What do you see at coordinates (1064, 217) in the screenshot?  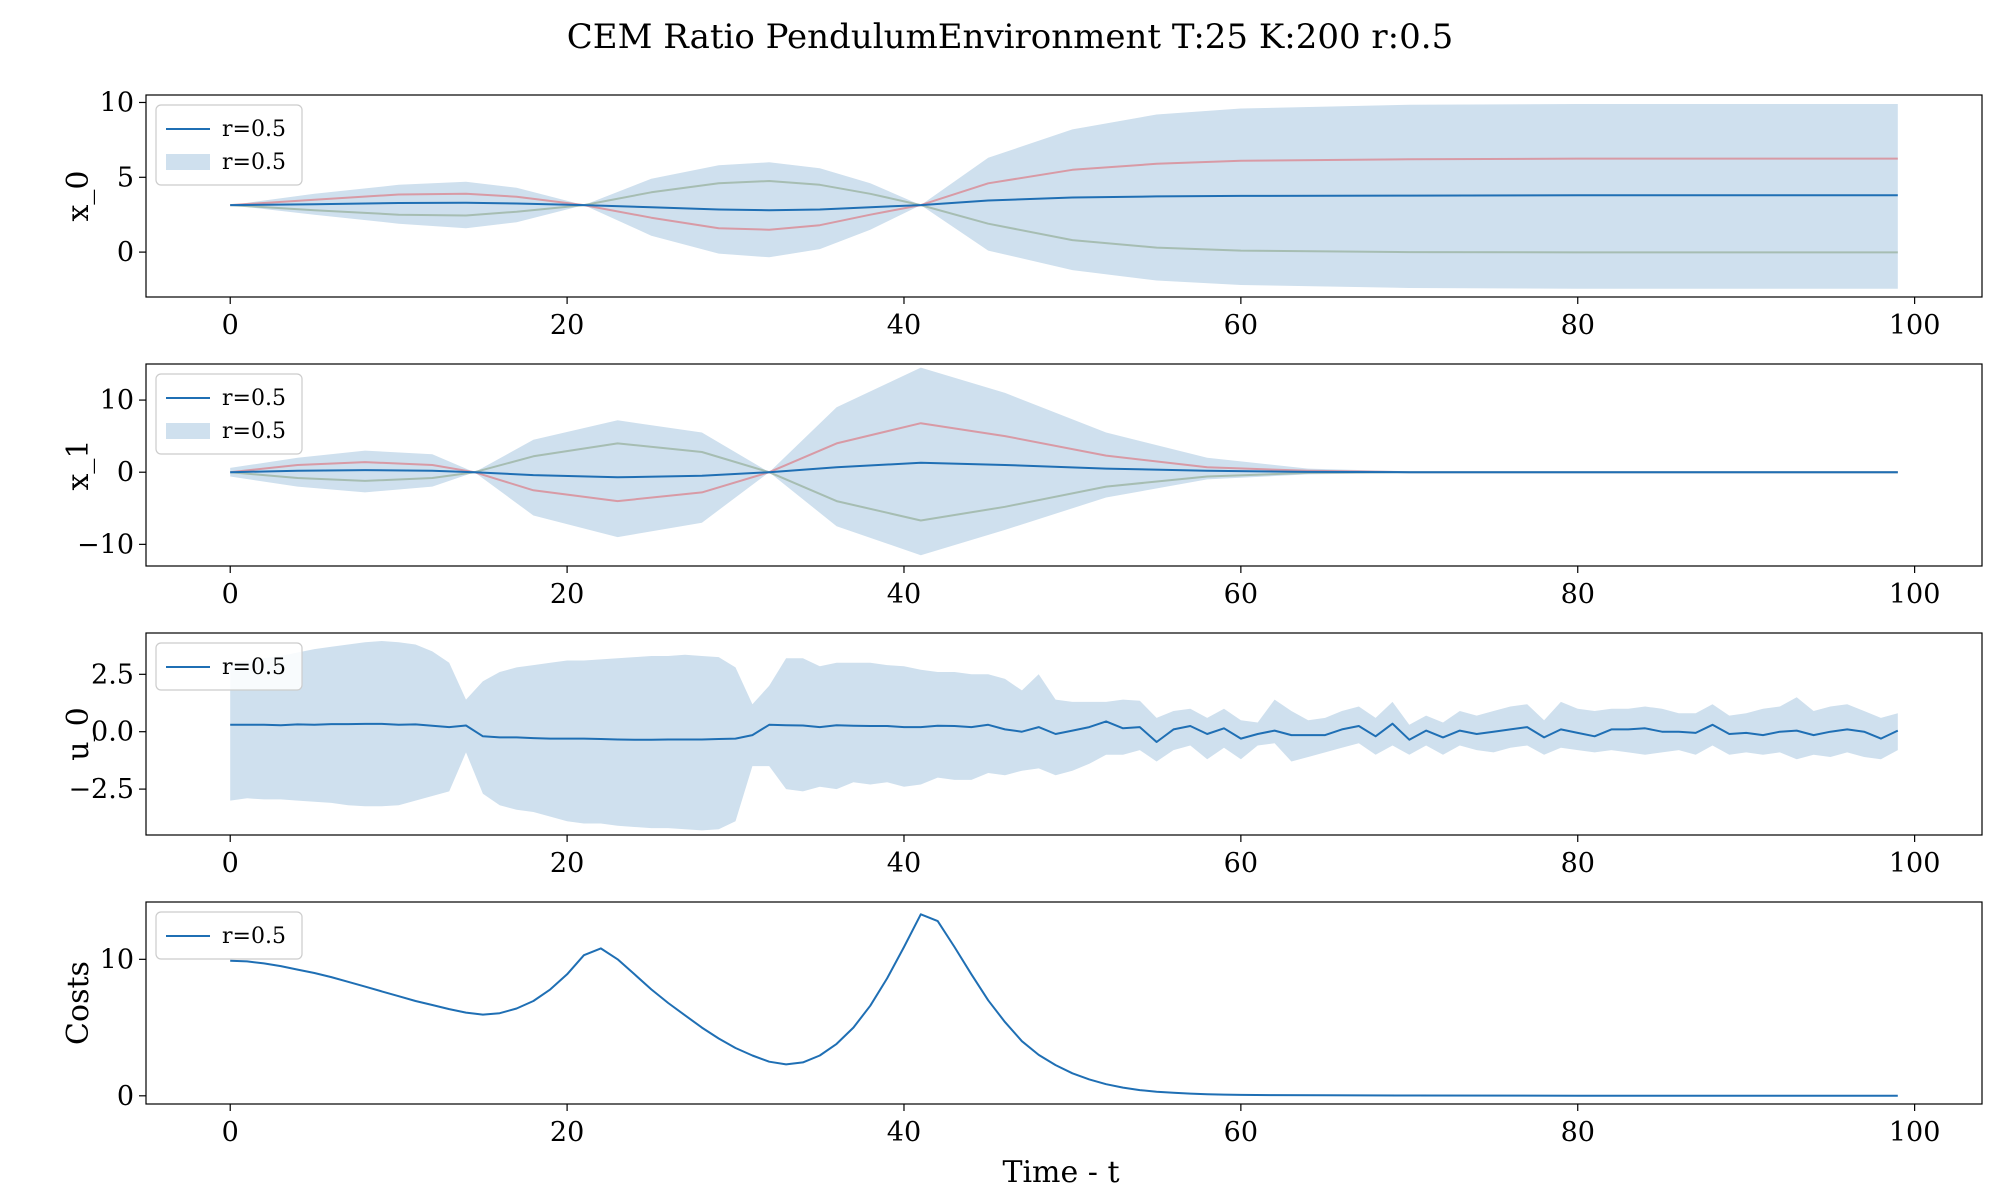 I see `sample-trajectory-green` at bounding box center [1064, 217].